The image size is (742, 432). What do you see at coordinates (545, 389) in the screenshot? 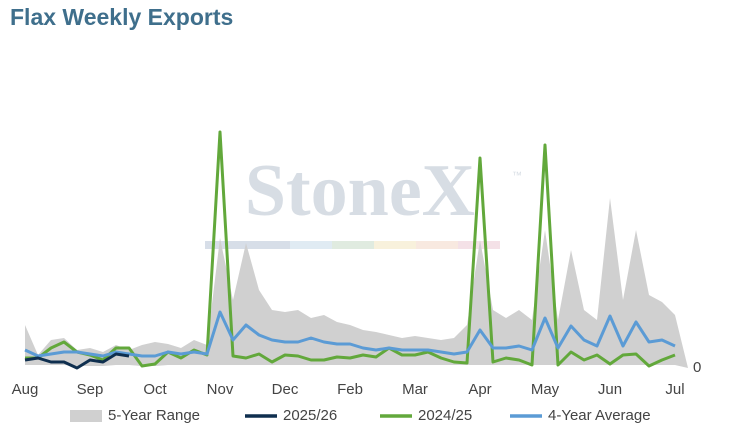
I see `x-tick-label: May` at bounding box center [545, 389].